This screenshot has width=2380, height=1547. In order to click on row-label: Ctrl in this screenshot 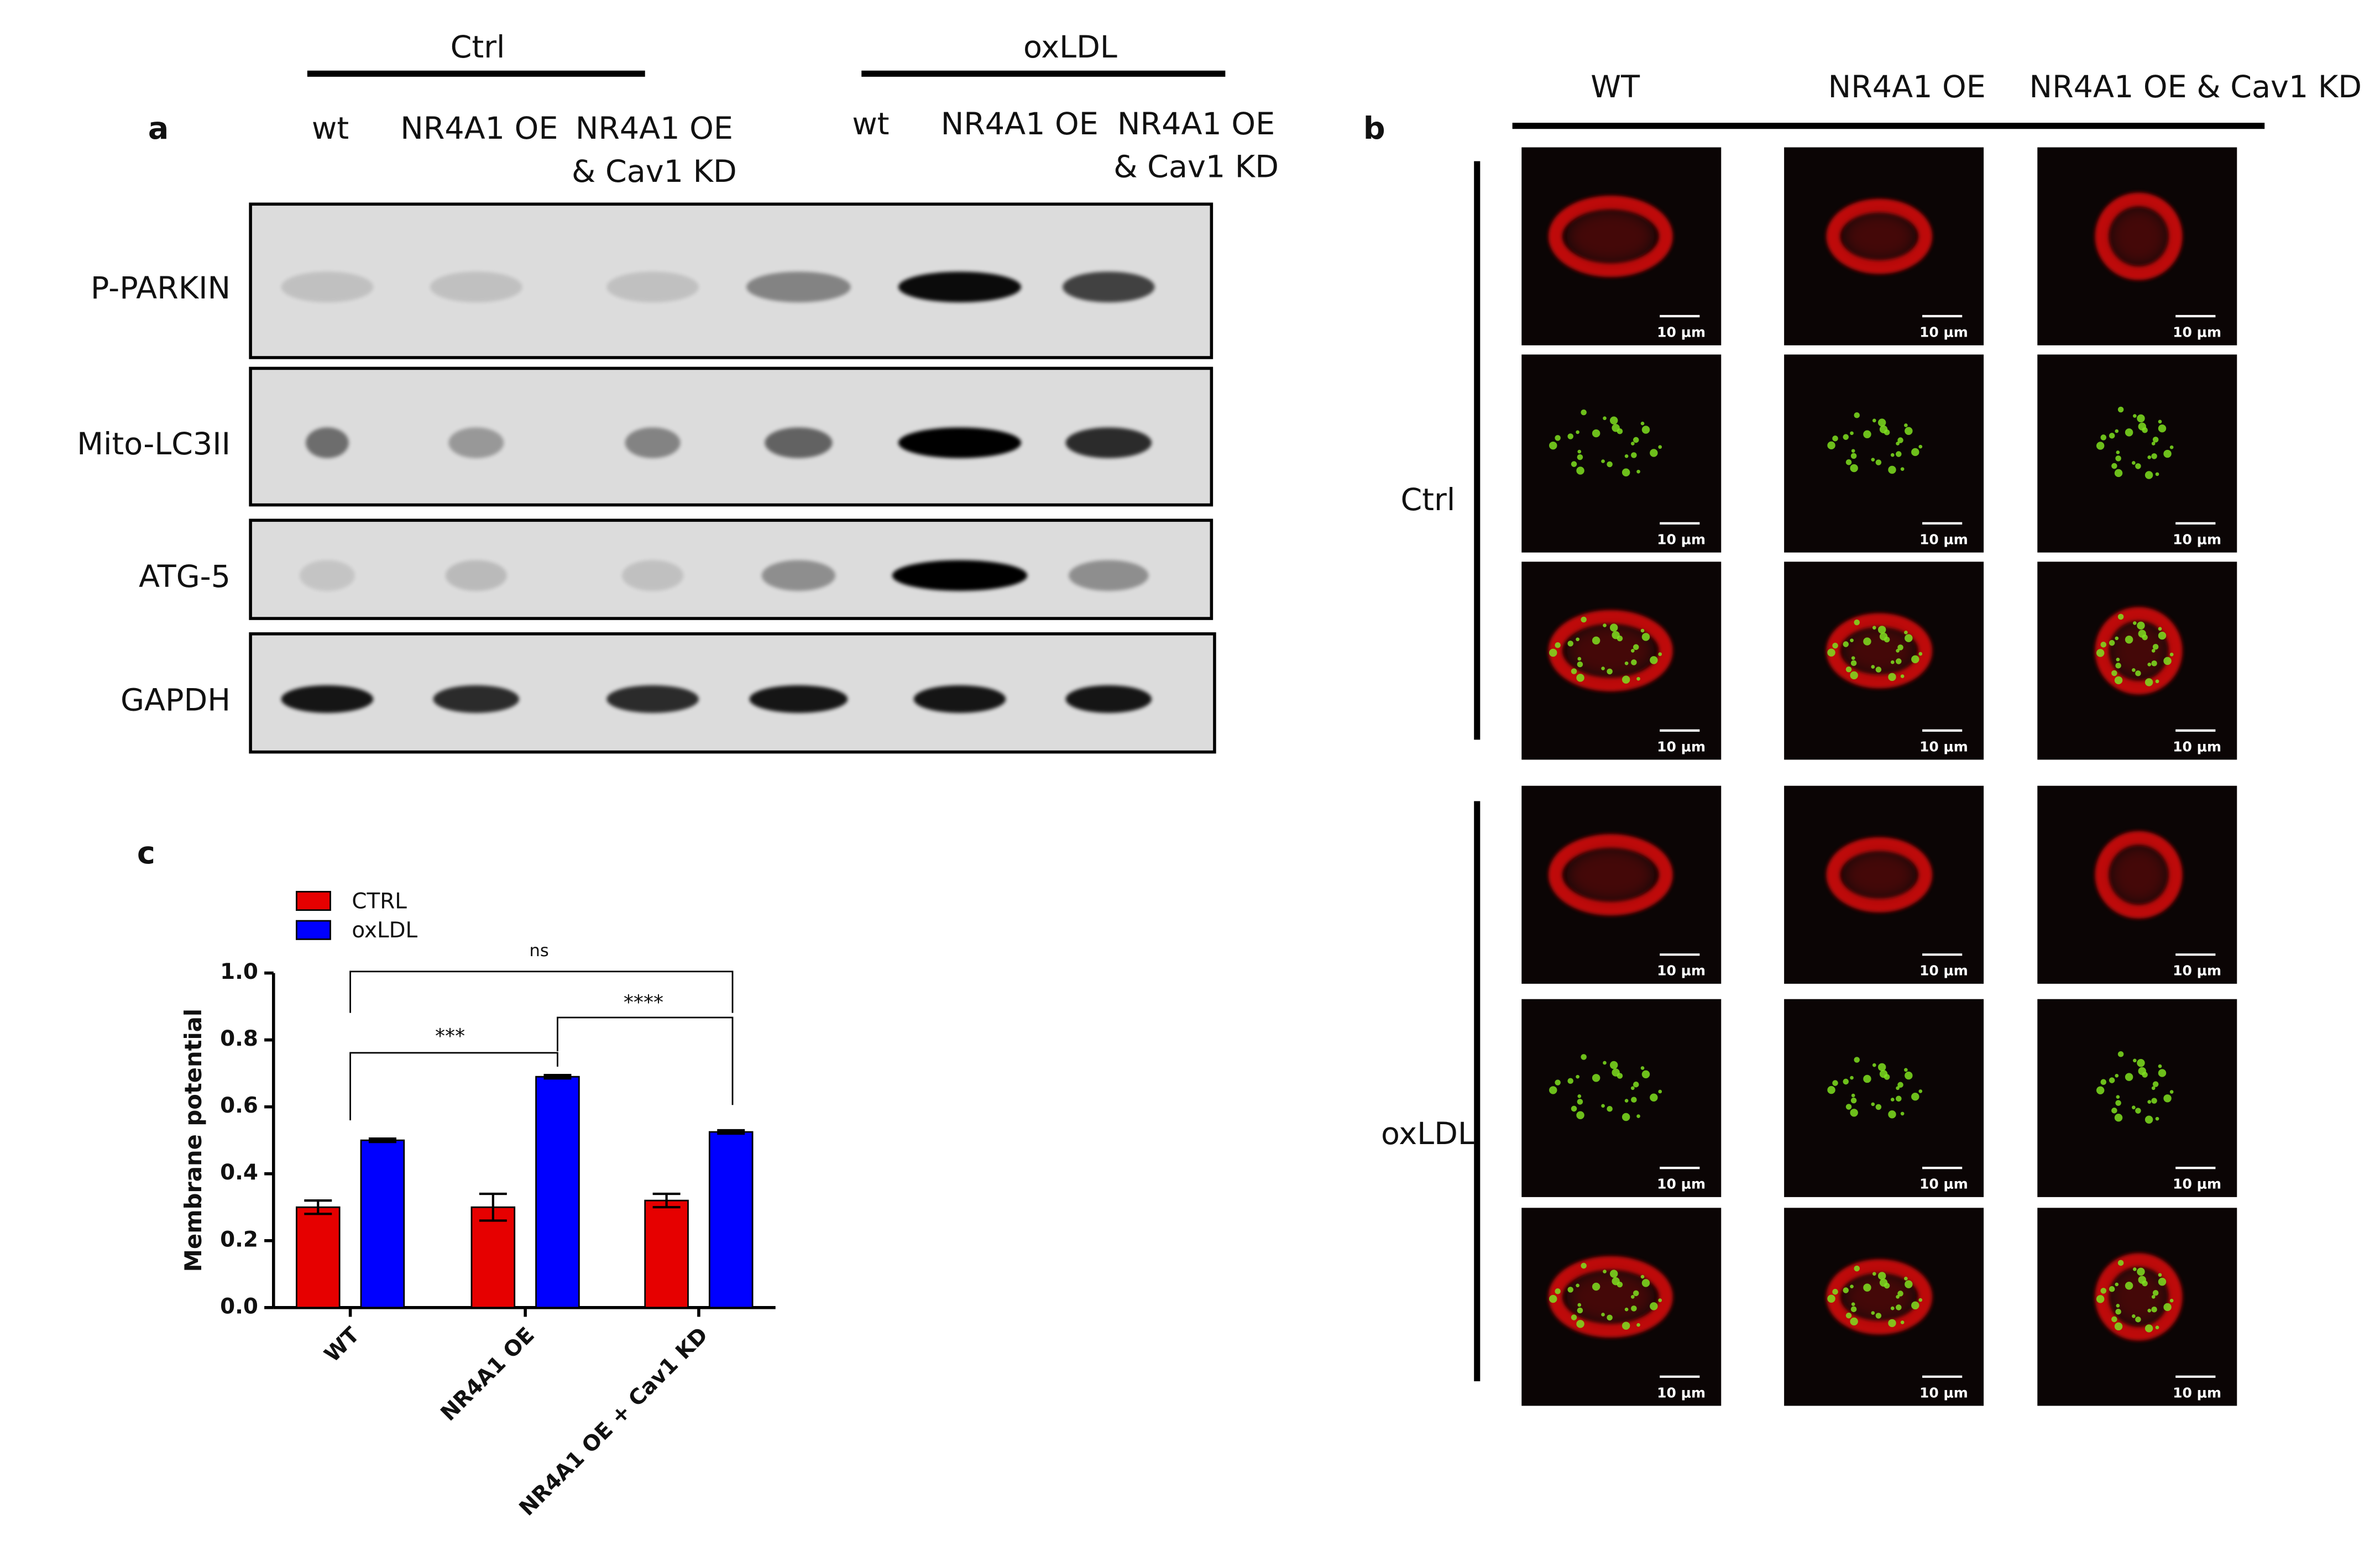, I will do `click(1428, 500)`.